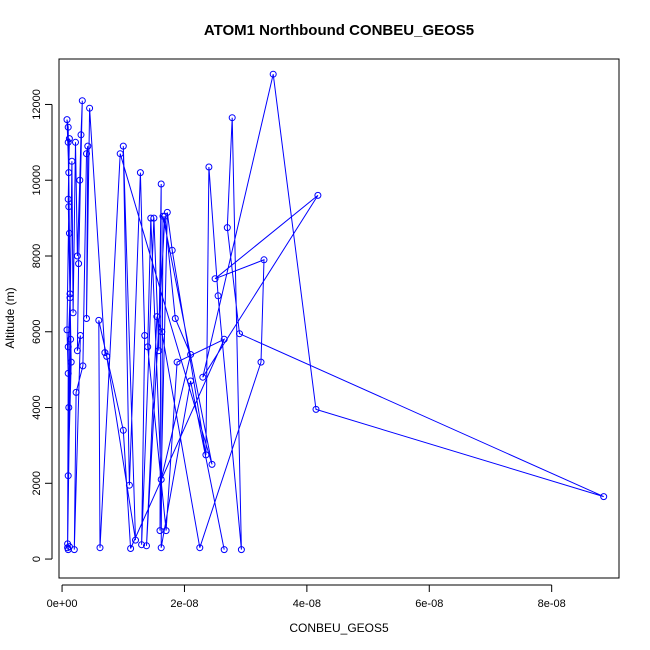  What do you see at coordinates (37, 256) in the screenshot?
I see `y-tick-label: 8000` at bounding box center [37, 256].